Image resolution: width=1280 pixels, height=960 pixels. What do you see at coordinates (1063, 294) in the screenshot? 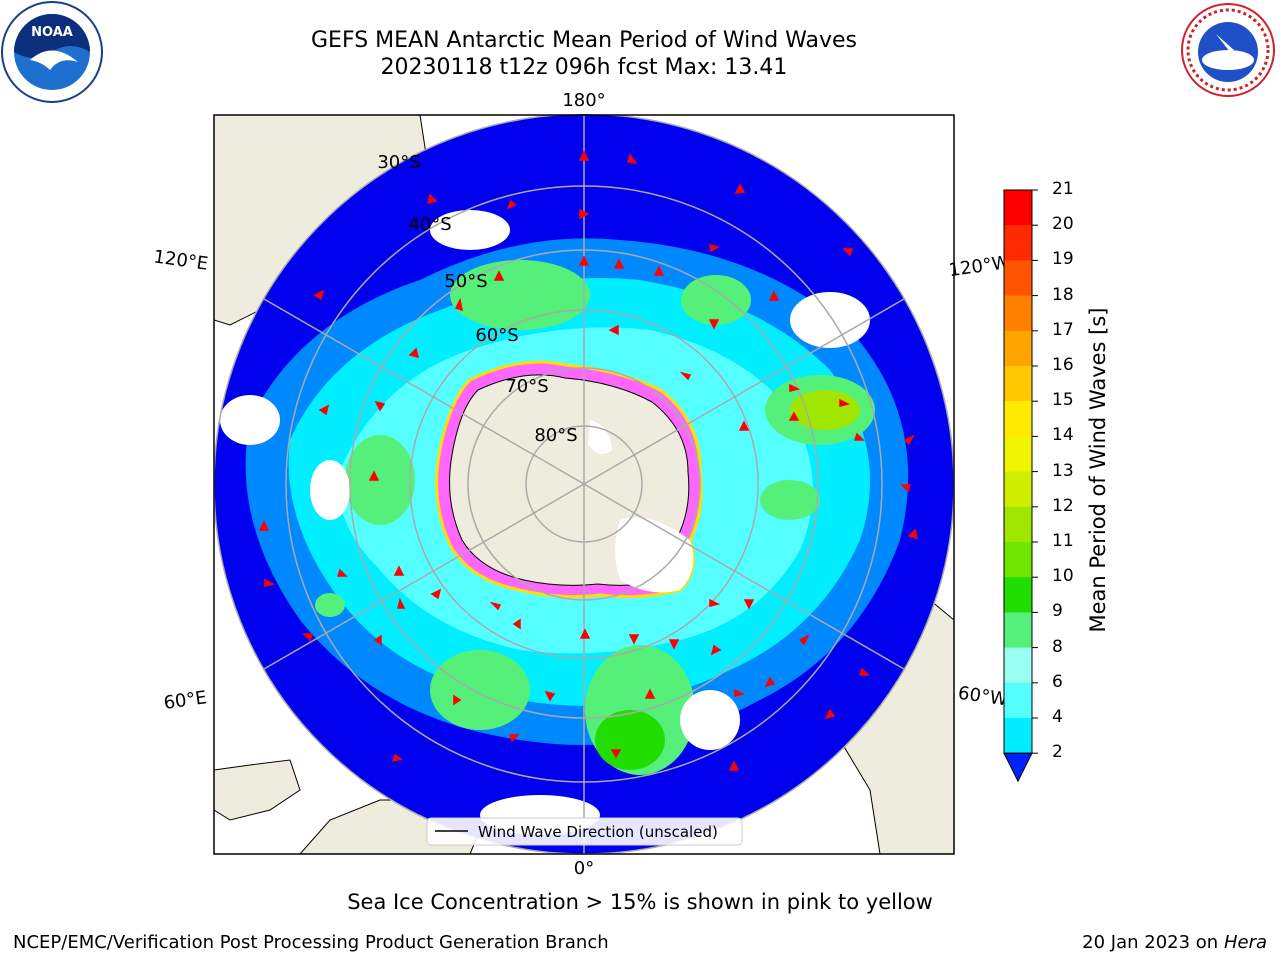
I see `colorbar-tick-label: 18` at bounding box center [1063, 294].